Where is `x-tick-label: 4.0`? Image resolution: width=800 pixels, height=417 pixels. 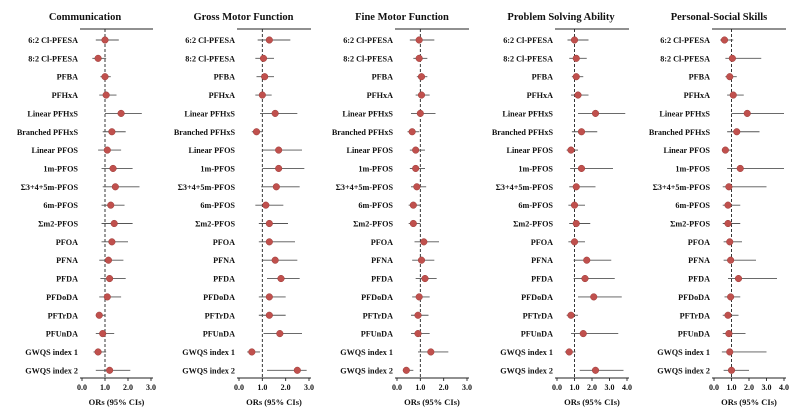
x-tick-label: 4.0 is located at coordinates (627, 387).